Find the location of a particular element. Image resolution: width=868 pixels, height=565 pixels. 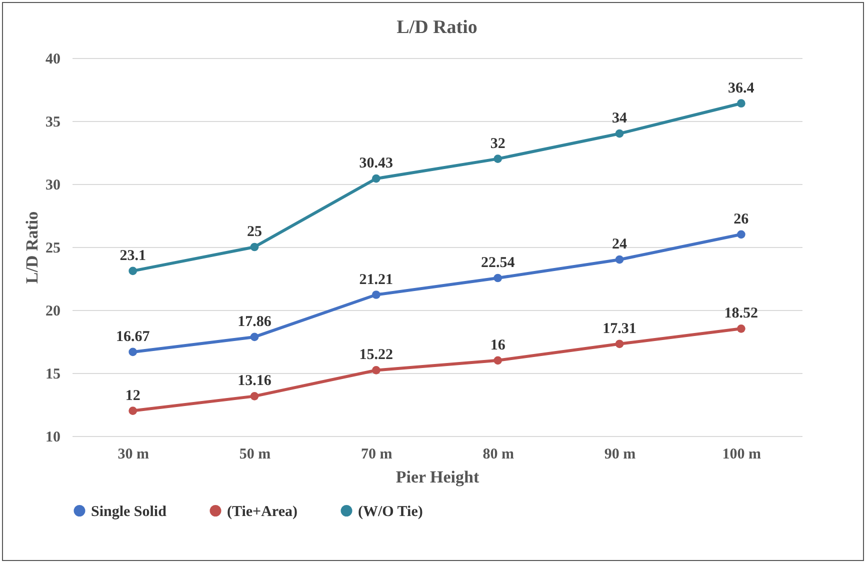

y-tick-label: 30 is located at coordinates (53, 186).